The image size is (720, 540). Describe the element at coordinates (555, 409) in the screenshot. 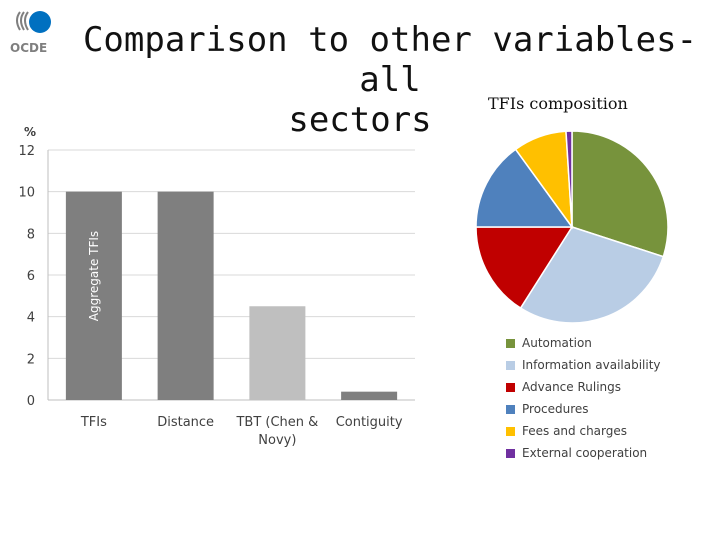

I see `legend-label: Procedures` at that location.